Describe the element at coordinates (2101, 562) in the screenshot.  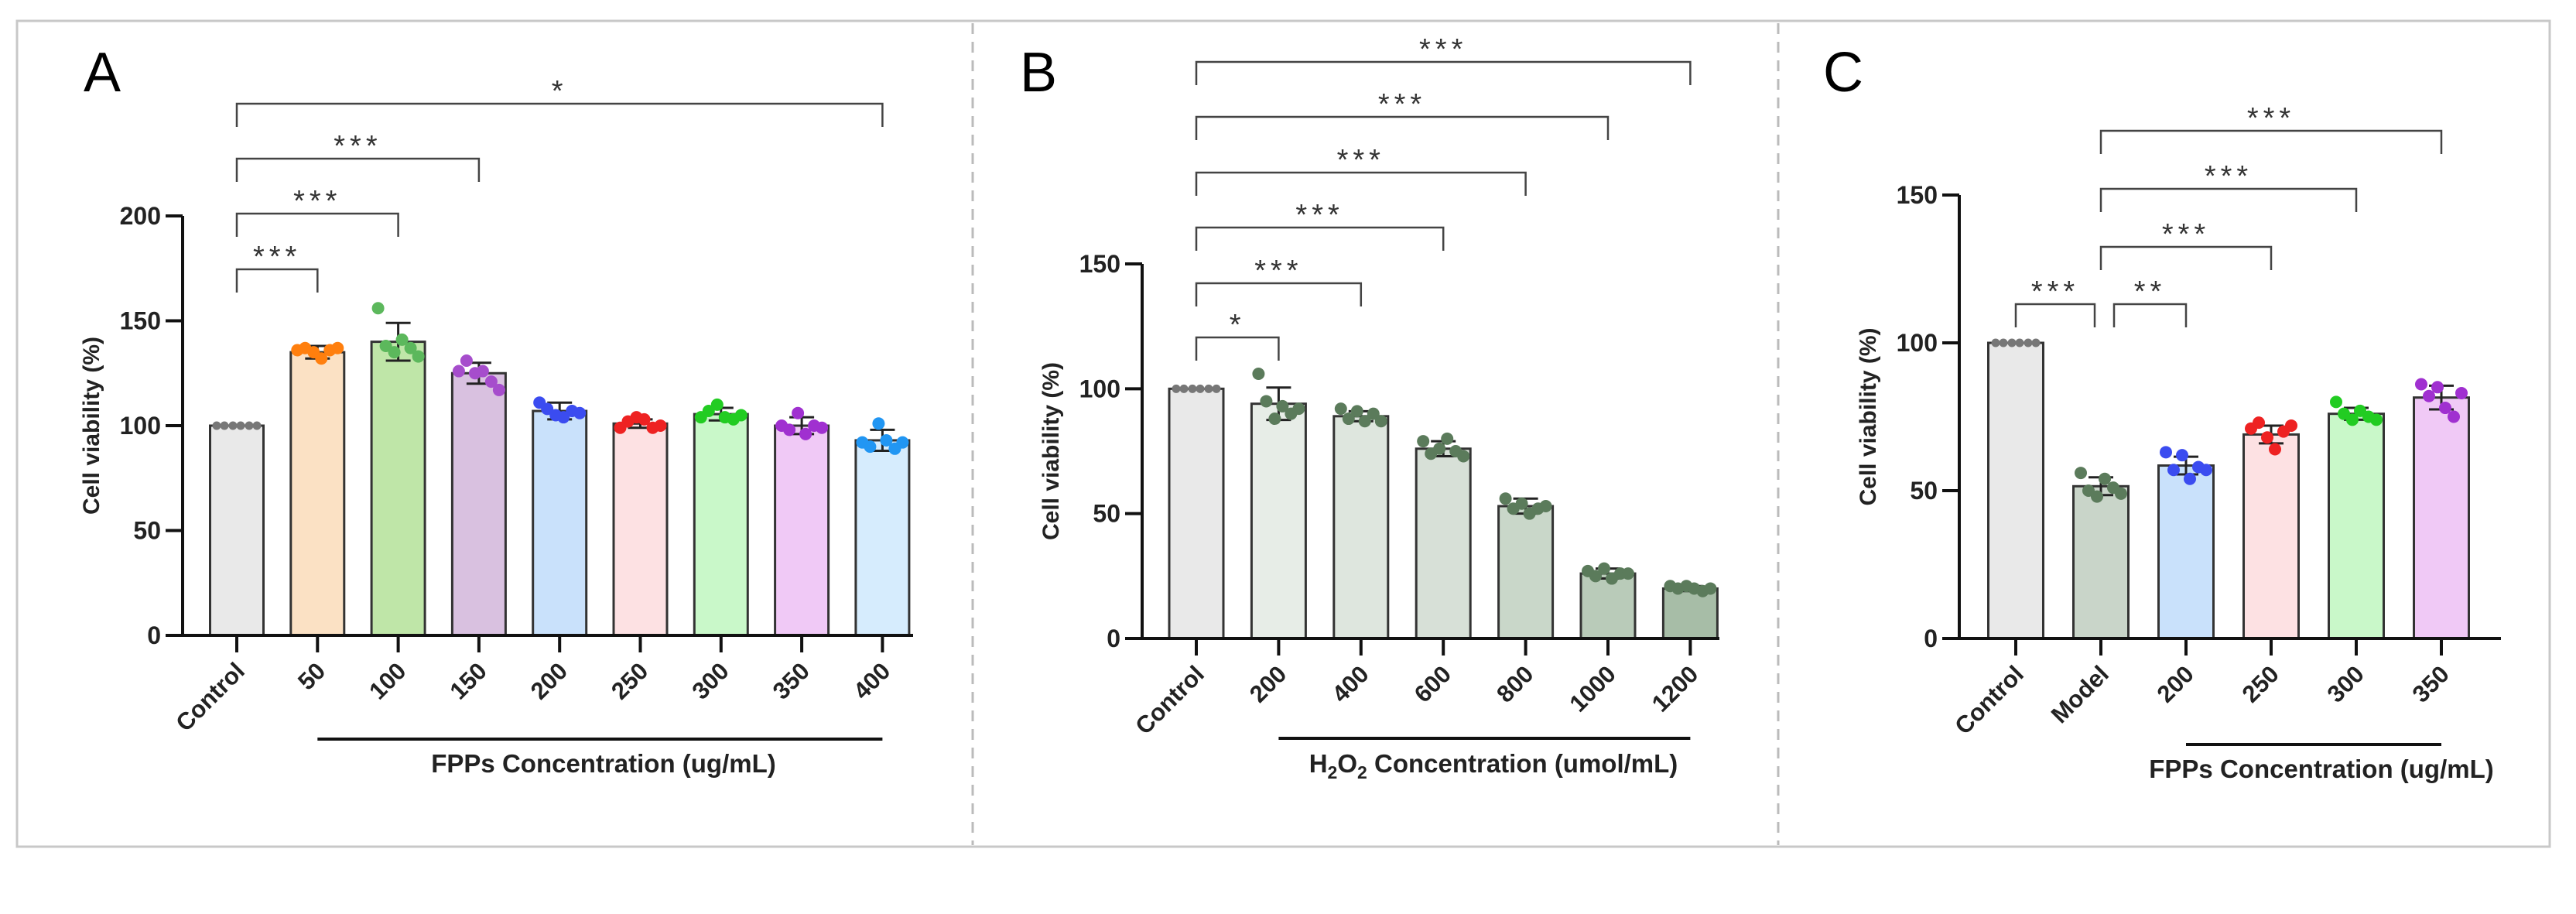
I see `bar-model` at that location.